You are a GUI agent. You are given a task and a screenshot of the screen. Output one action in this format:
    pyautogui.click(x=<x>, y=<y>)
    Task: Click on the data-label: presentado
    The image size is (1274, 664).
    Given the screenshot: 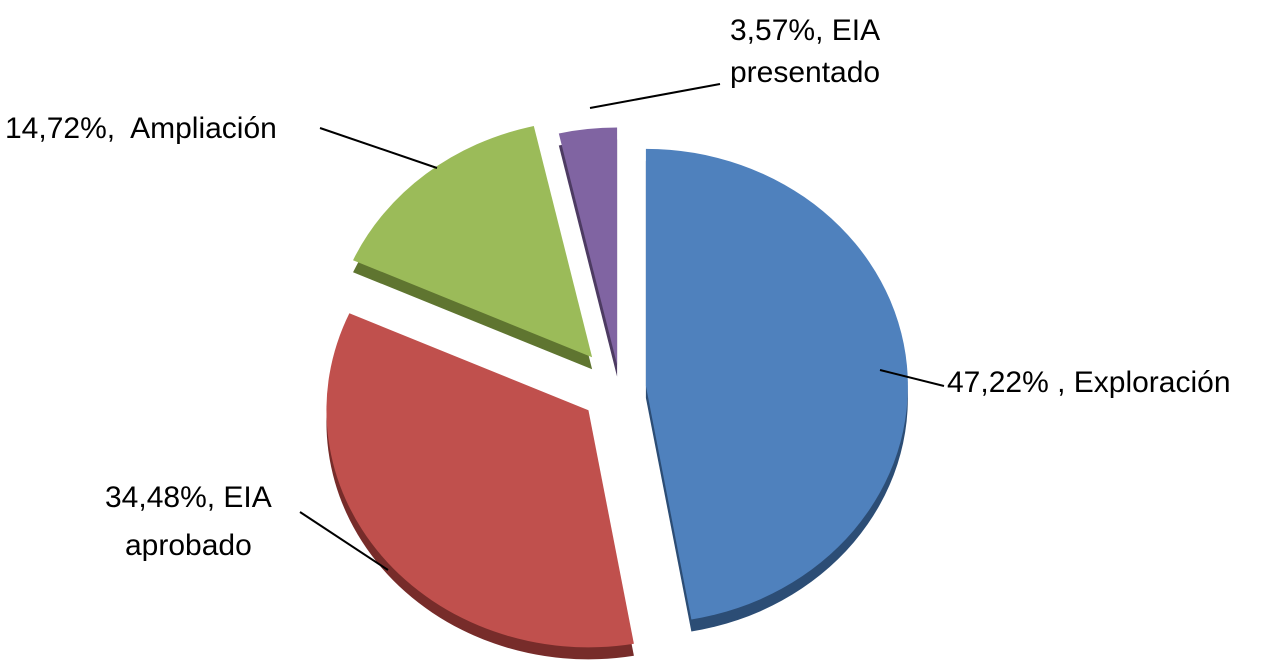 What is the action you would take?
    pyautogui.click(x=805, y=72)
    